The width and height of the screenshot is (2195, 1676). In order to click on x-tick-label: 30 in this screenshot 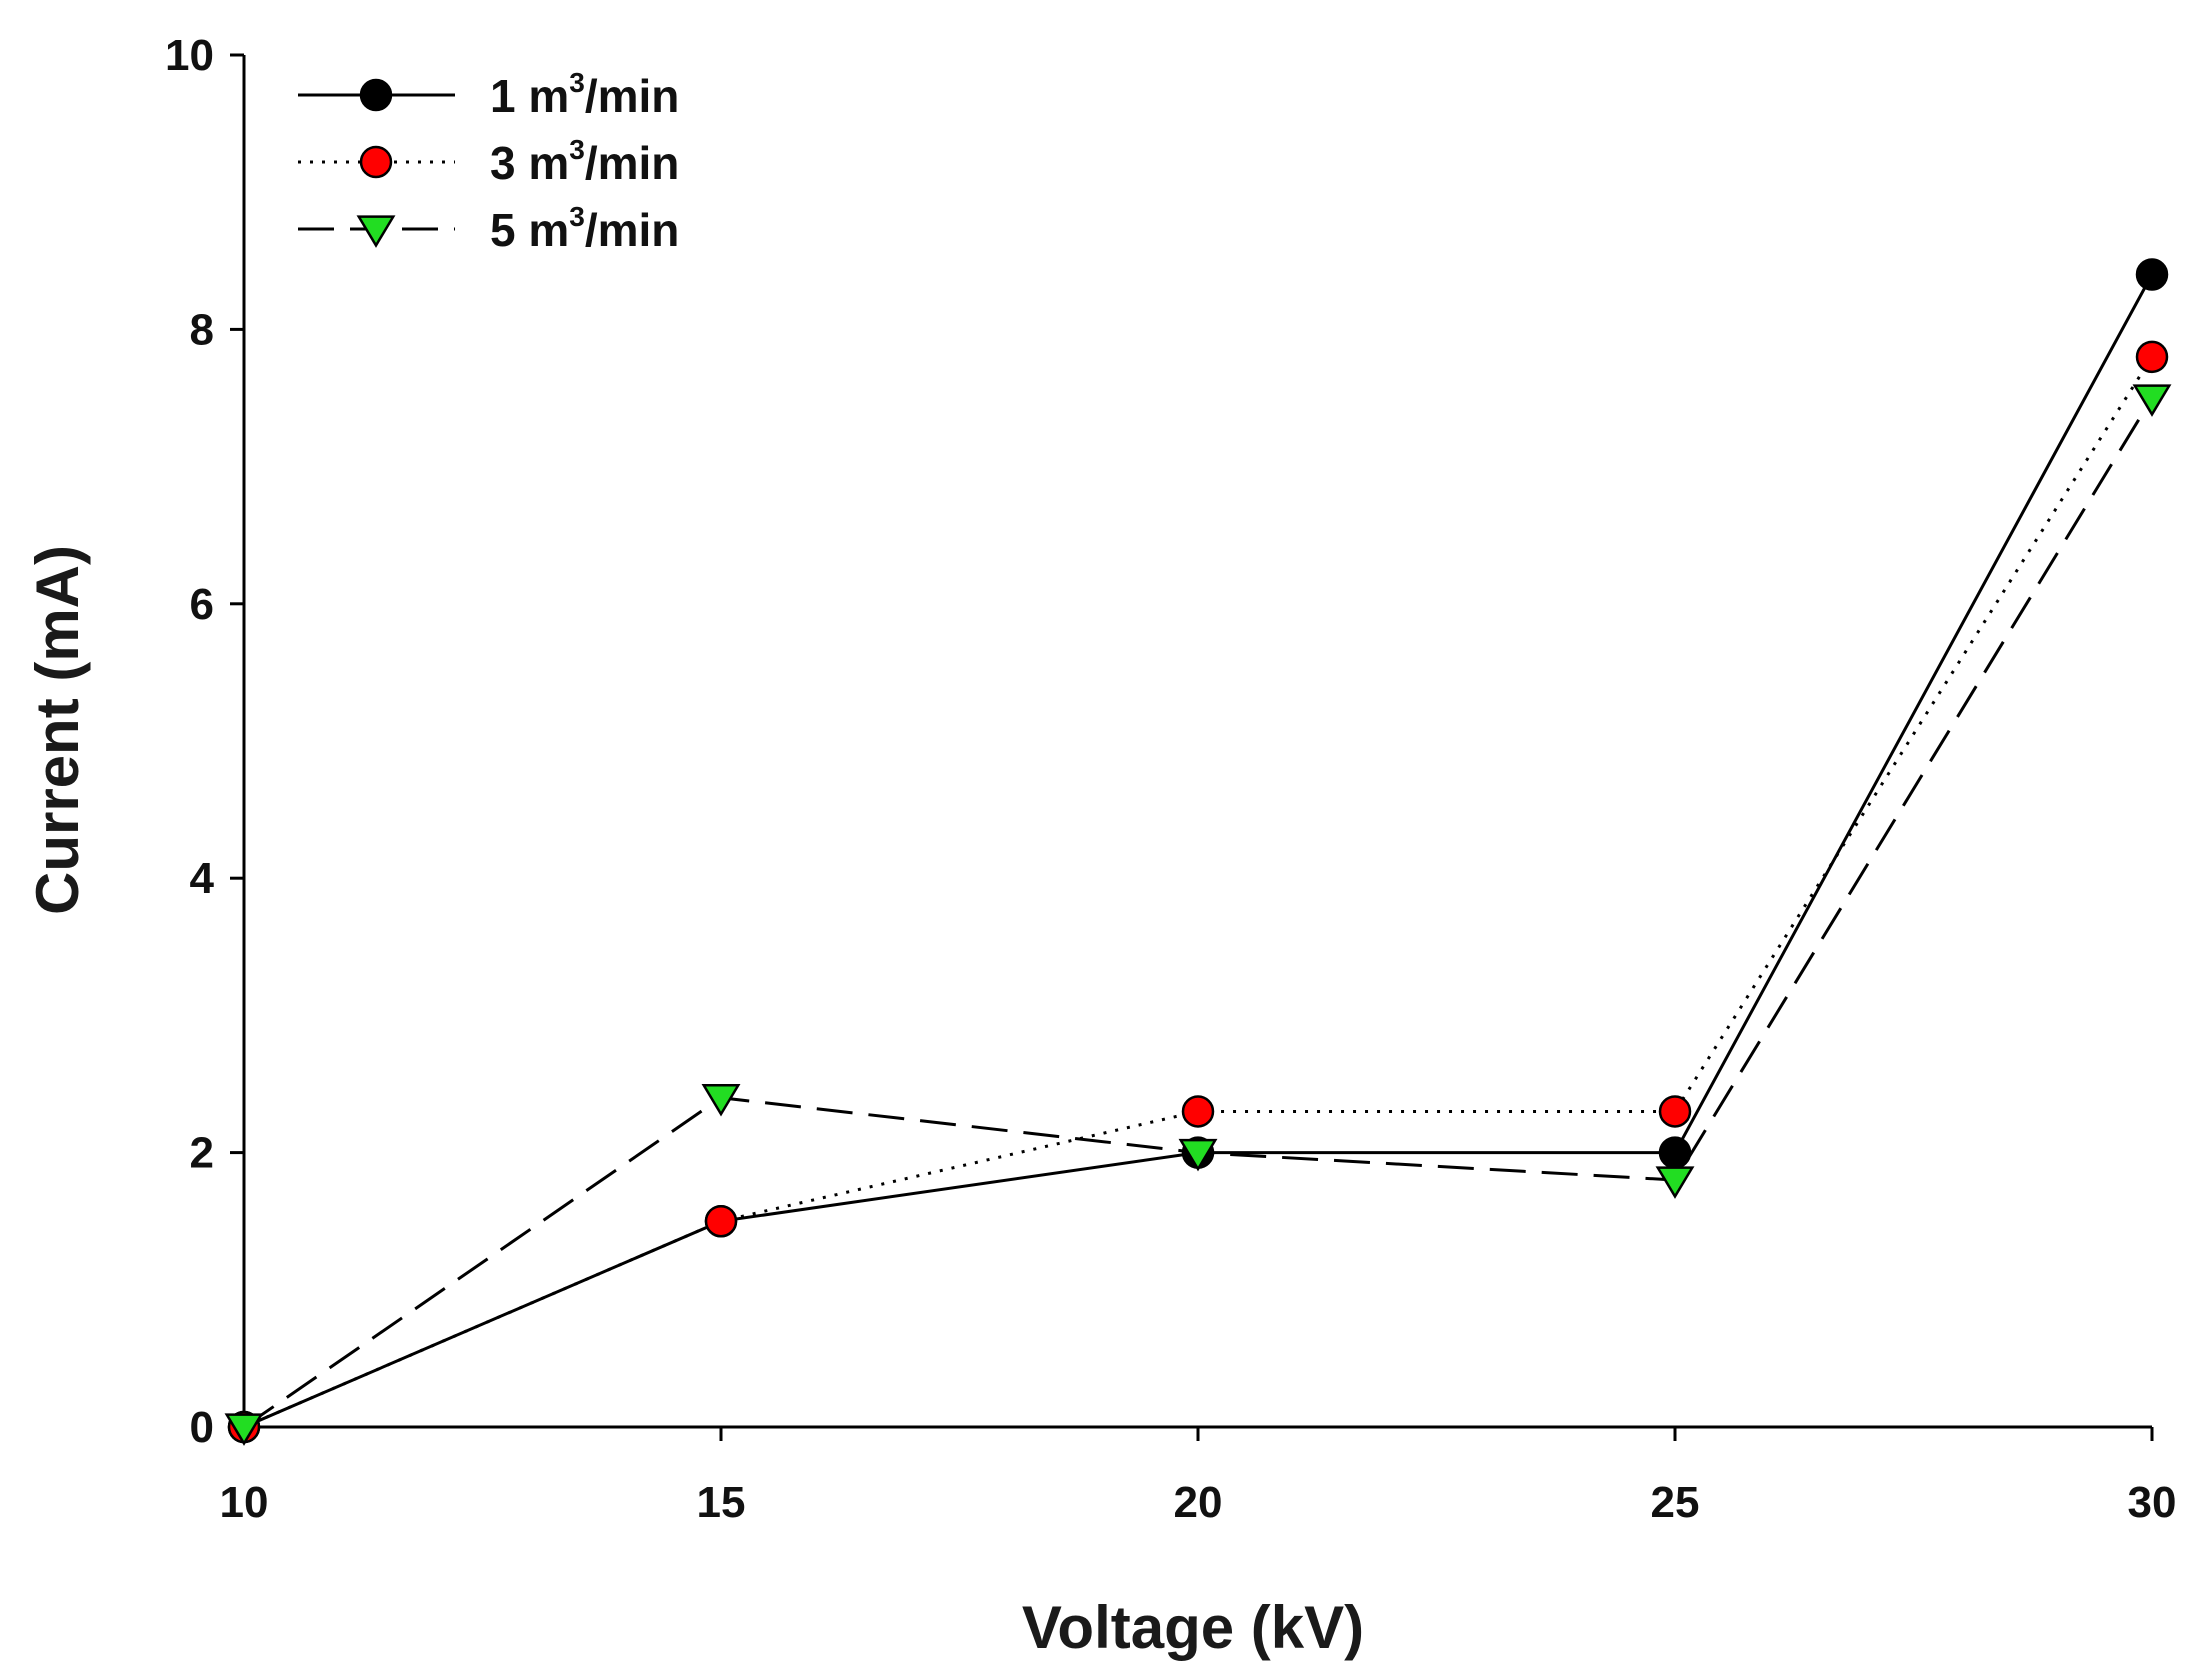, I will do `click(2152, 1502)`.